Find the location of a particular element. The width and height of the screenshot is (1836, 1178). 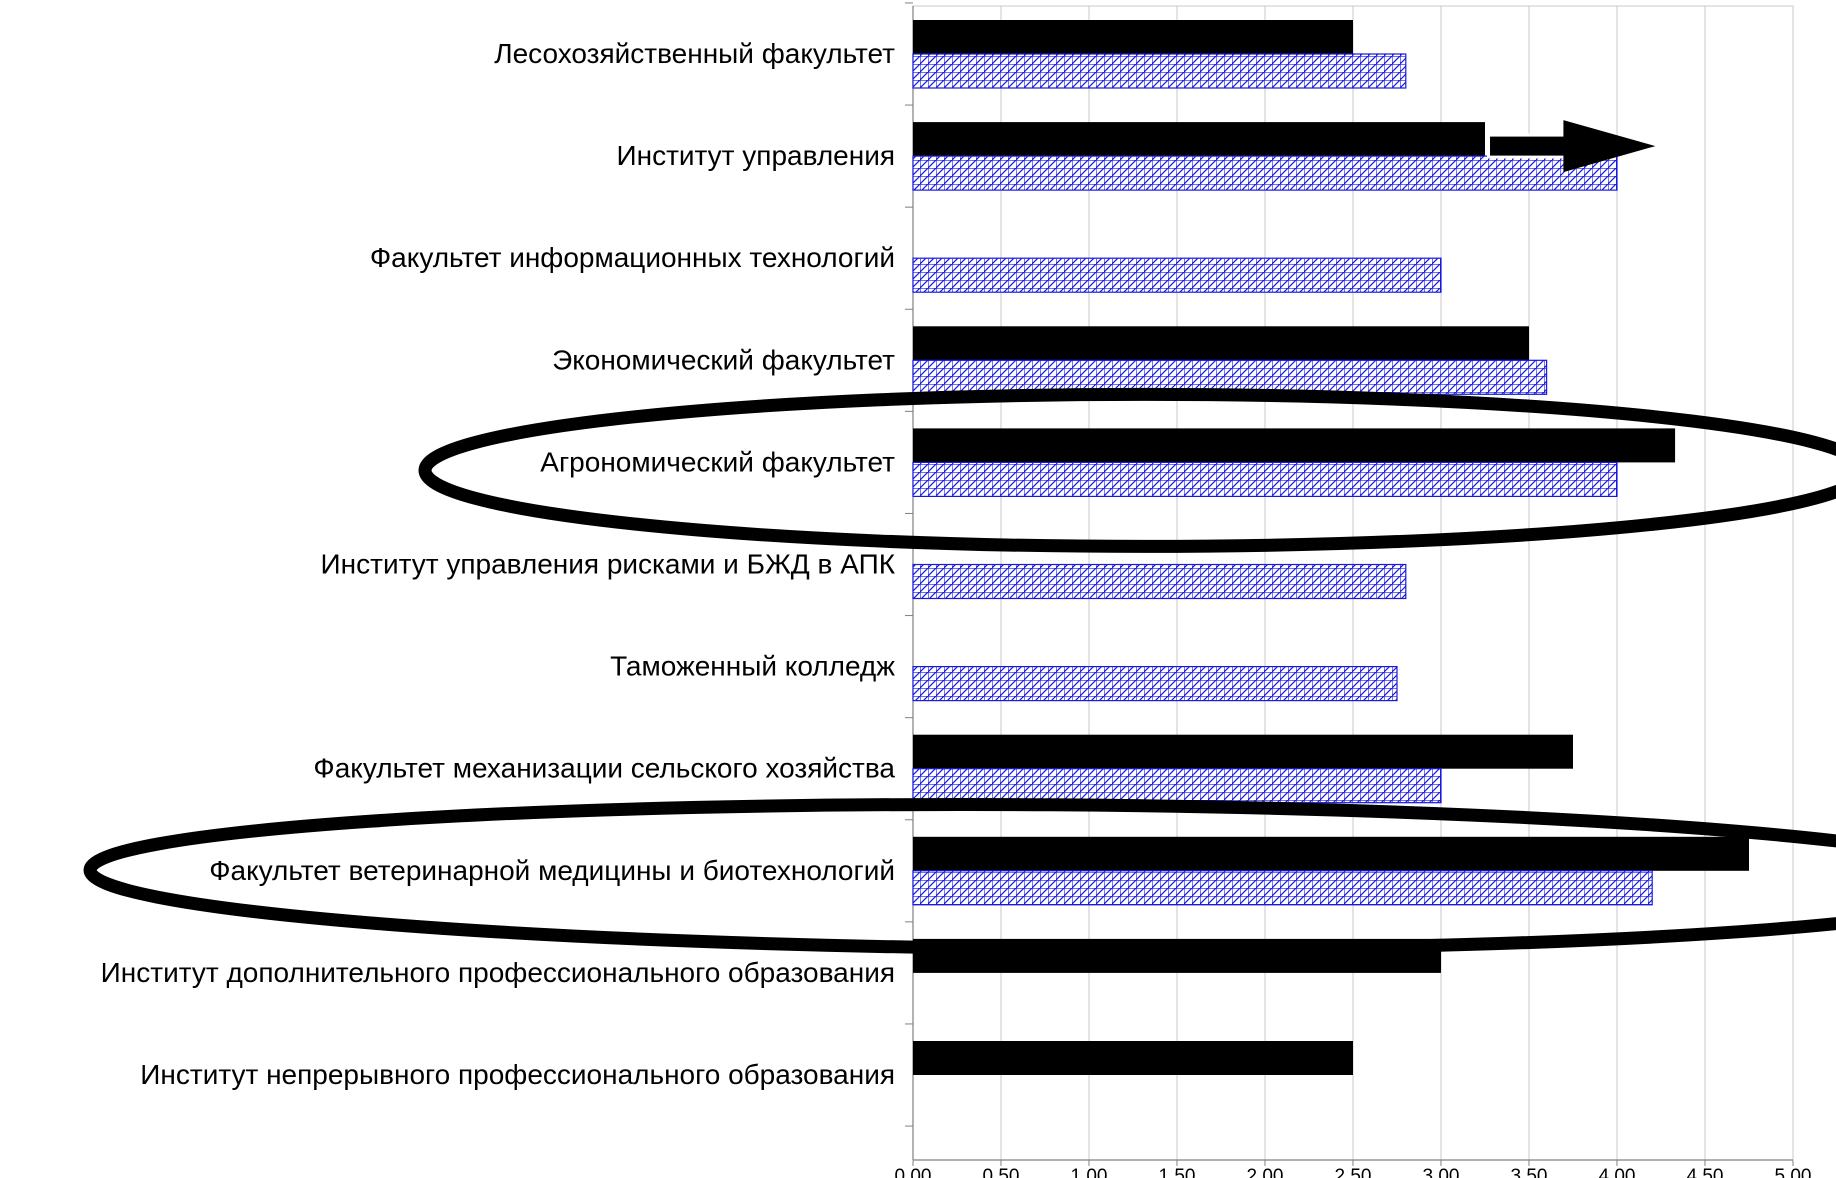

x-tick-label: 0,00 is located at coordinates (913, 1172).